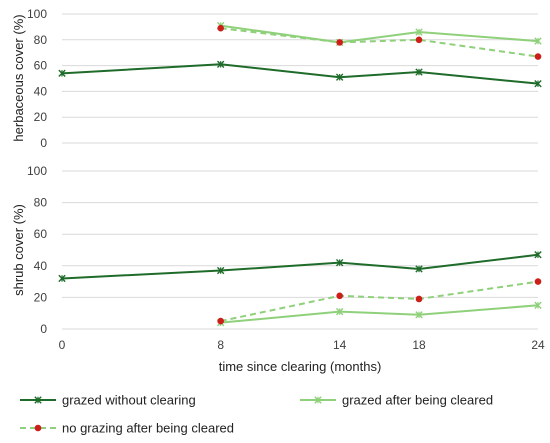 This screenshot has height=443, width=550. Describe the element at coordinates (379, 301) in the screenshot. I see `shrub-series-line-no-grazing-after-being-cleared` at that location.